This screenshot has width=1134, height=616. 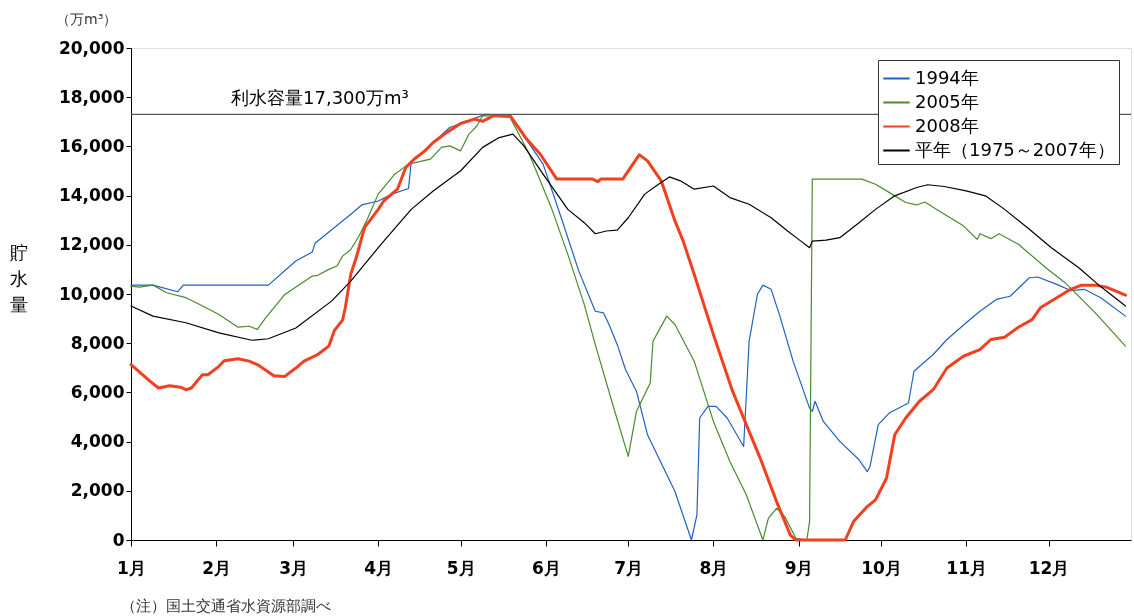 I want to click on y-tick-label: 20,000, so click(x=91, y=47).